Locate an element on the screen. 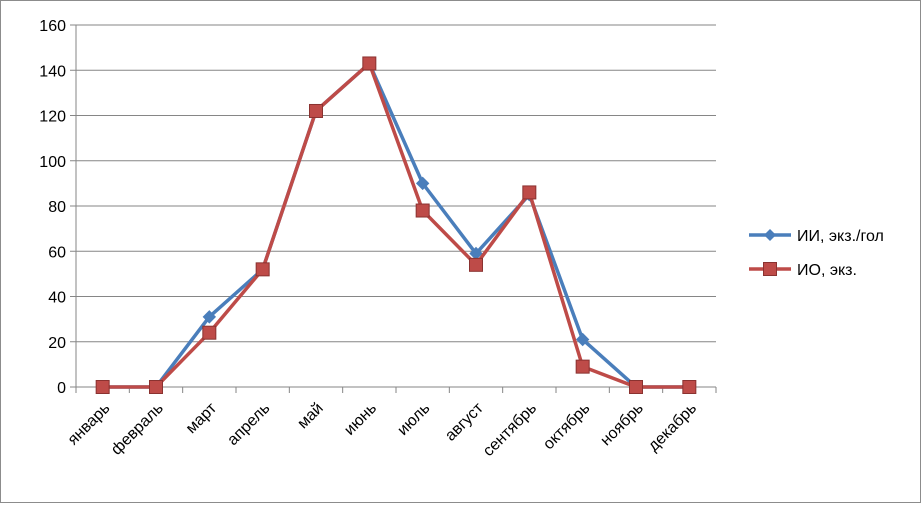  legend: ИИ, экз./гол ИО, экз. is located at coordinates (816, 253).